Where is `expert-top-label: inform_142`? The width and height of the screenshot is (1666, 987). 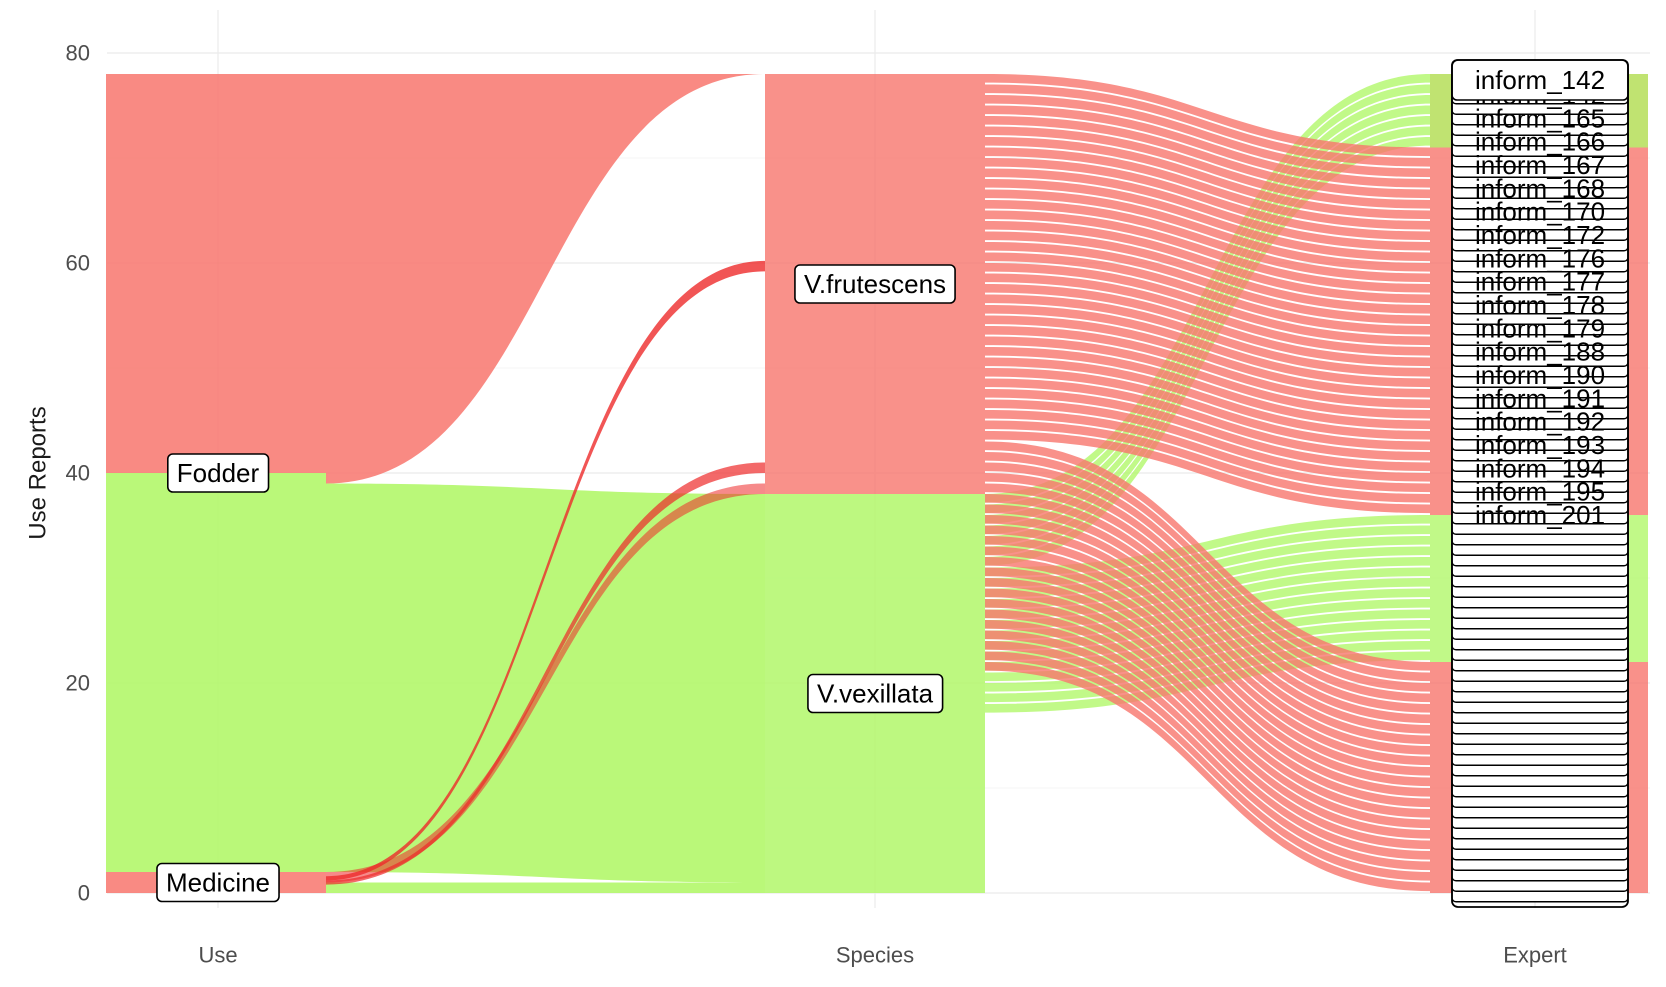
expert-top-label: inform_142 is located at coordinates (1540, 80).